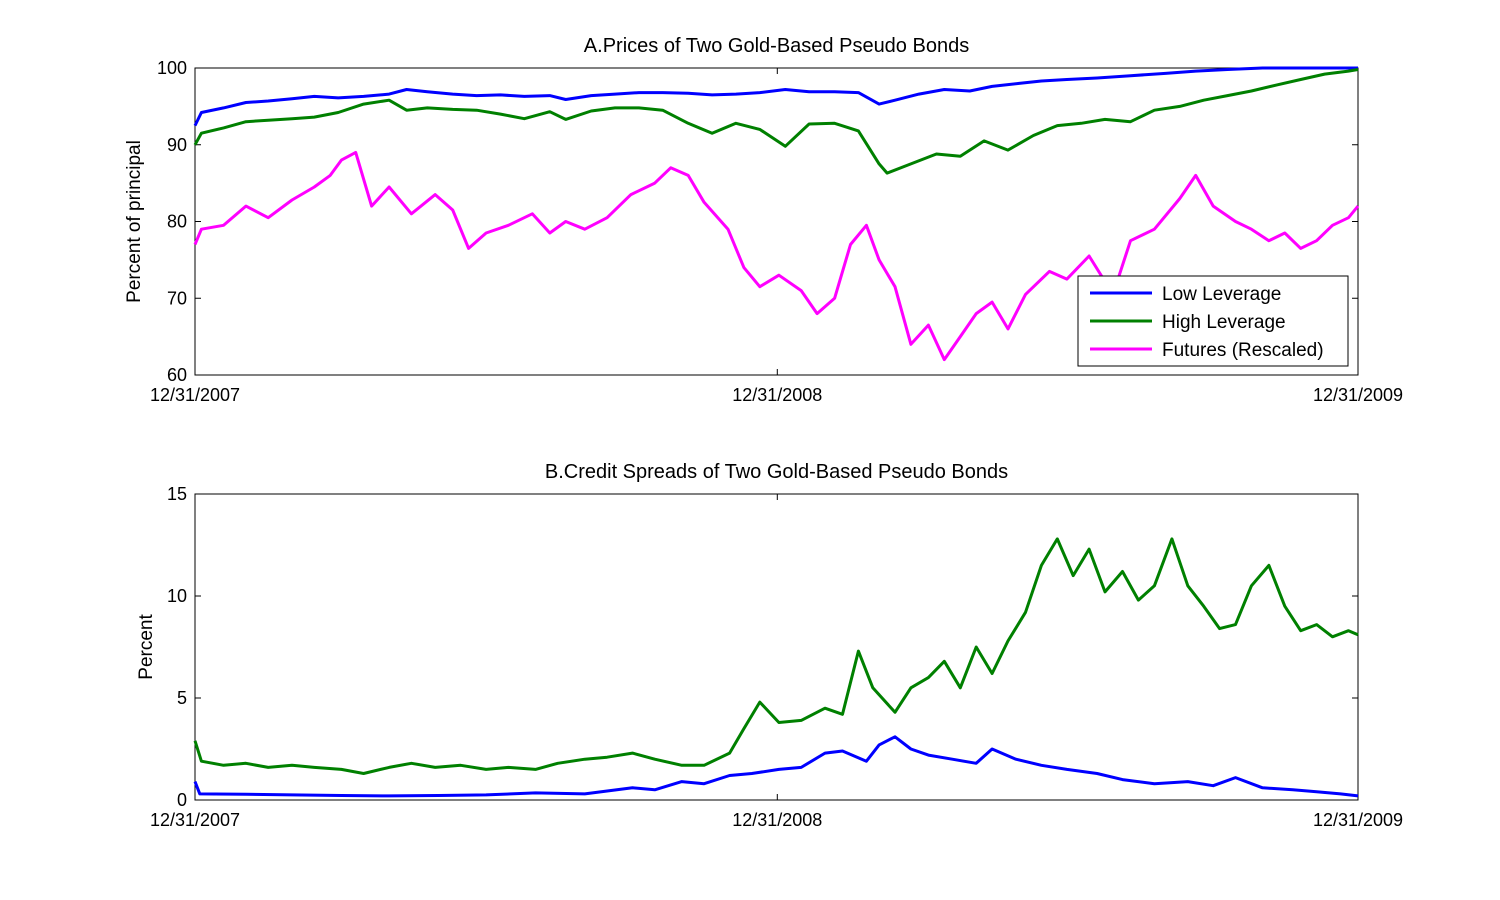  I want to click on series-line-low-leverage, so click(775, 96).